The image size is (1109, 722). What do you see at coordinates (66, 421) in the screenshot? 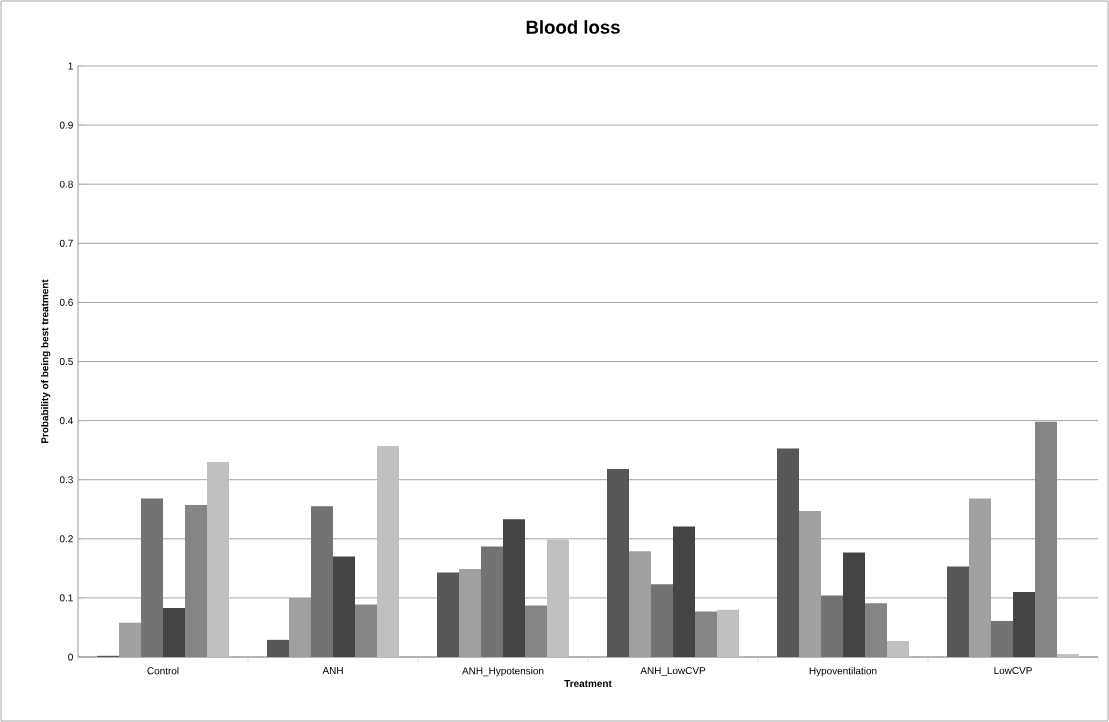
I see `y-tick-label: 0.4` at bounding box center [66, 421].